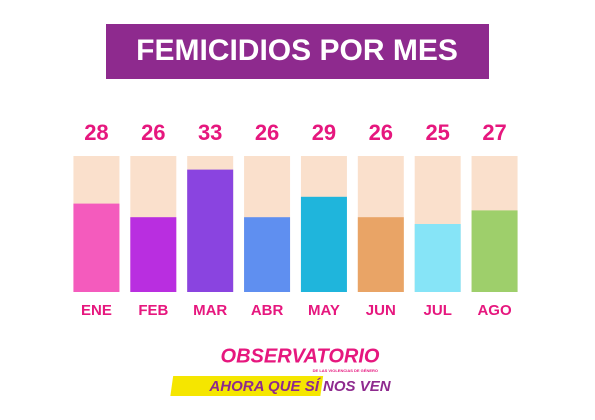 The image size is (595, 420). I want to click on value-label: 25, so click(437, 132).